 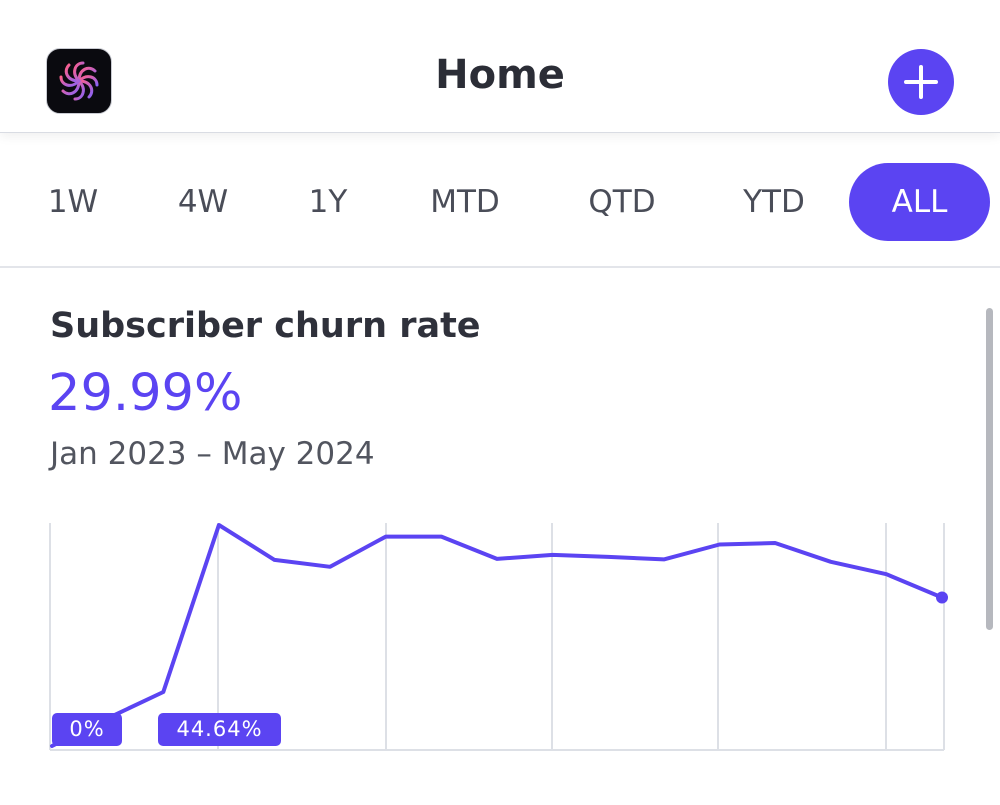 What do you see at coordinates (942, 597) in the screenshot?
I see `series-end-point` at bounding box center [942, 597].